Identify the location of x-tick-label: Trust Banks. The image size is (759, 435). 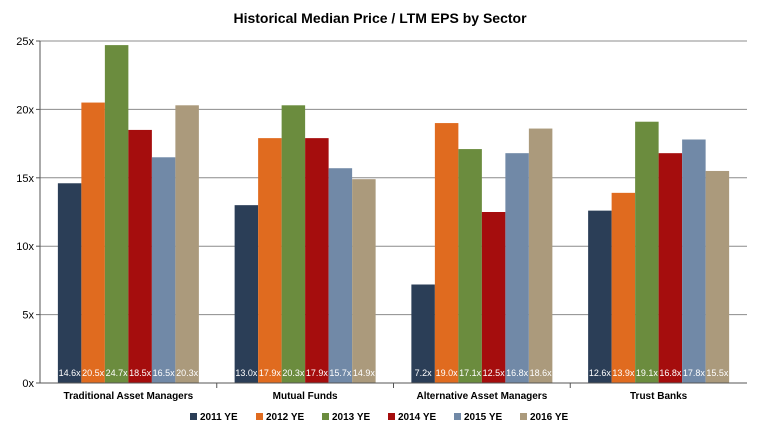
(659, 396).